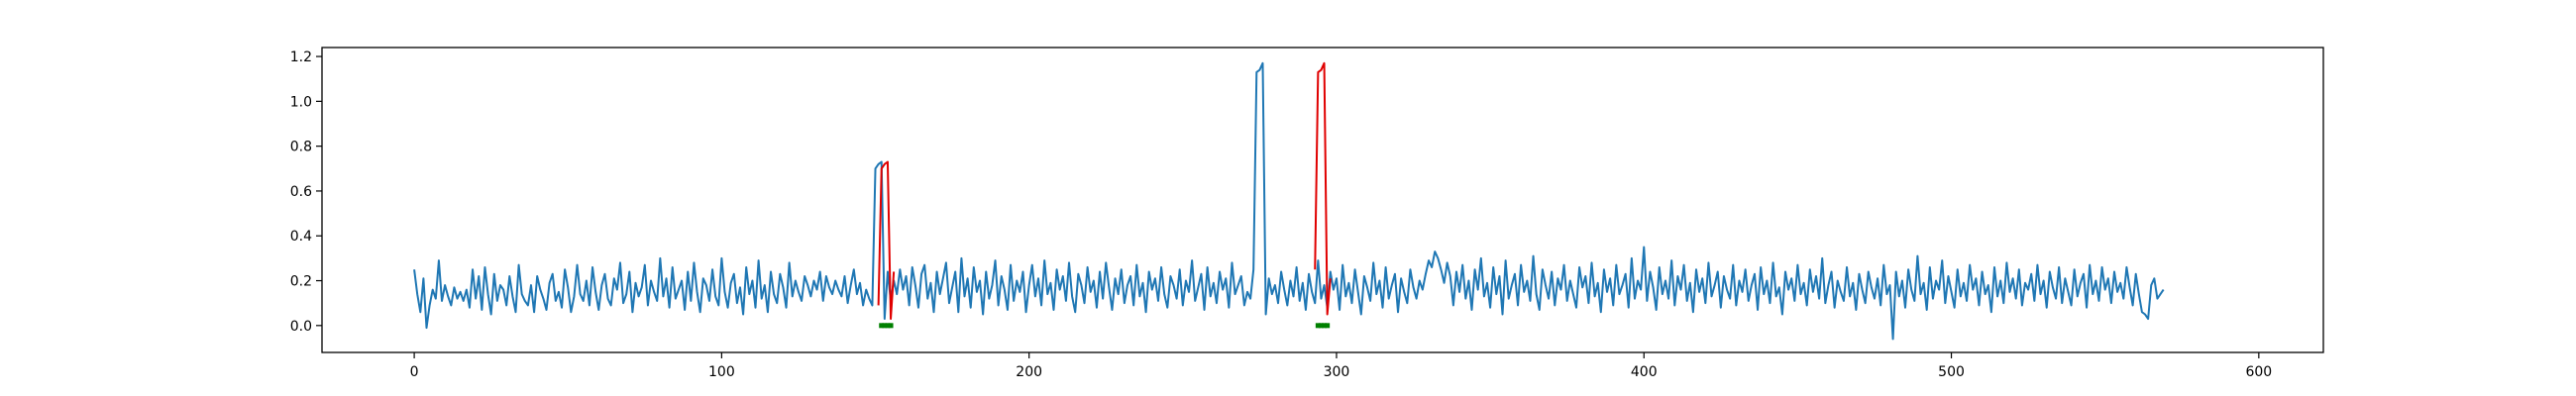 This screenshot has height=396, width=2576. What do you see at coordinates (1029, 372) in the screenshot?
I see `x-tick-label: 200` at bounding box center [1029, 372].